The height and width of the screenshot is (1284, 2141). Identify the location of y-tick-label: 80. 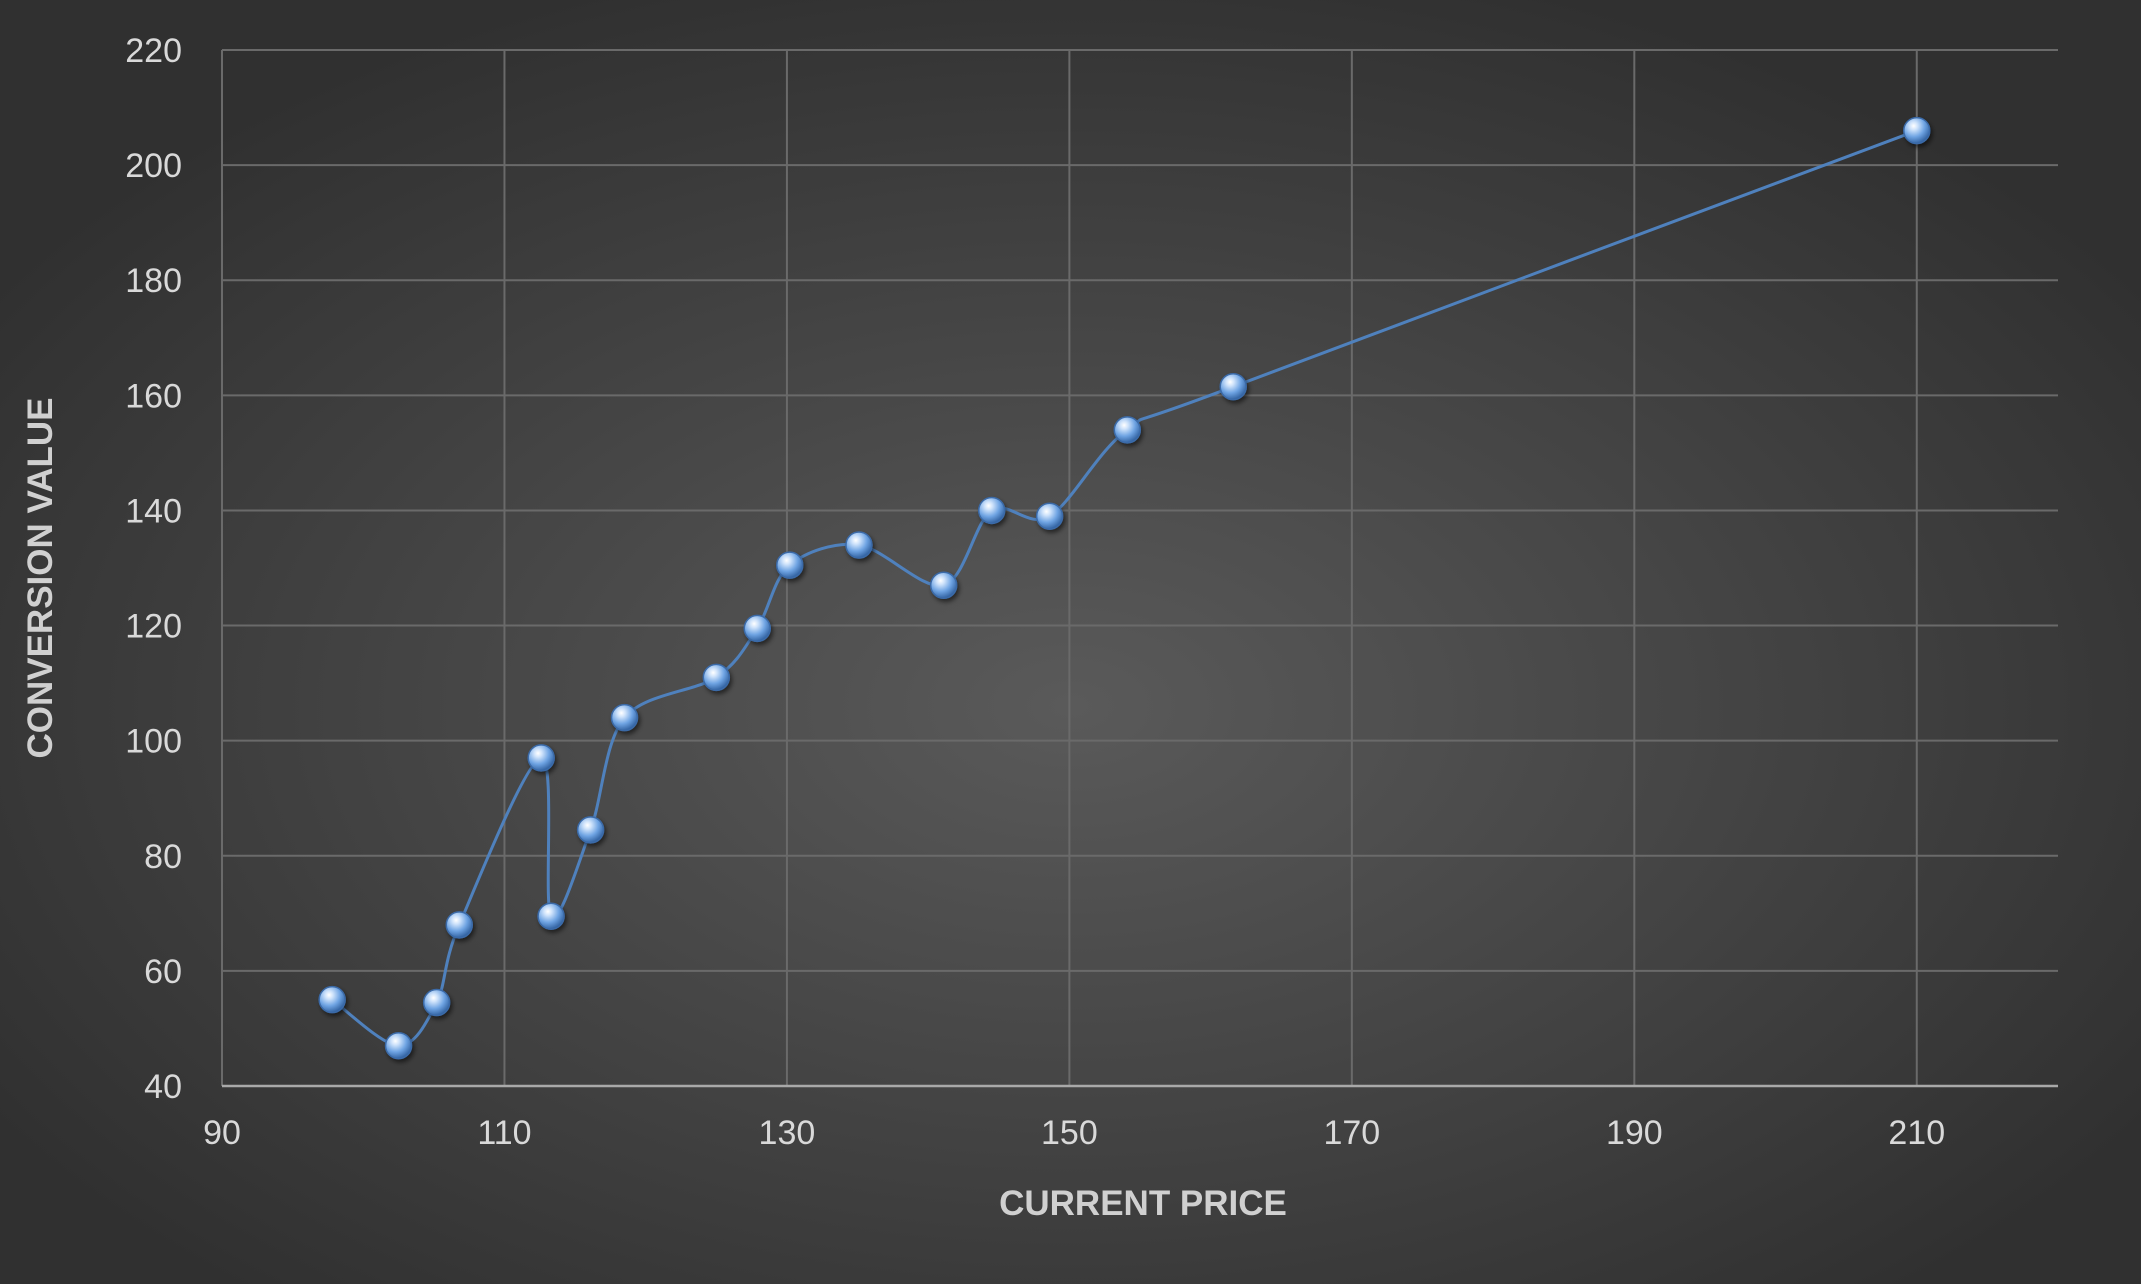
(163, 857).